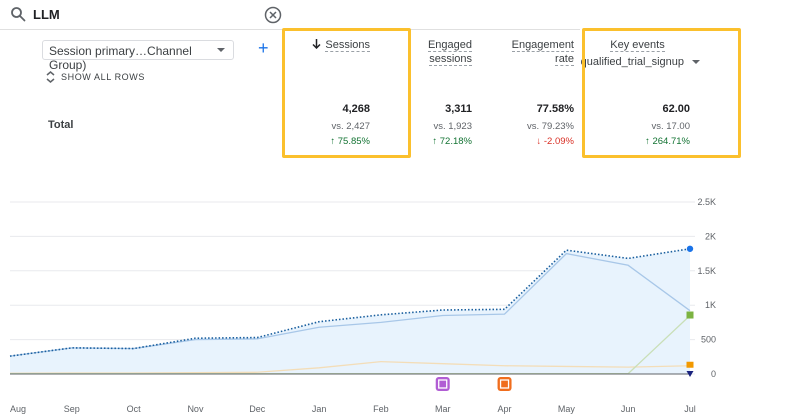  Describe the element at coordinates (120, 58) in the screenshot. I see `dimension-dropdown-label: Session primary…Channel Group)` at that location.